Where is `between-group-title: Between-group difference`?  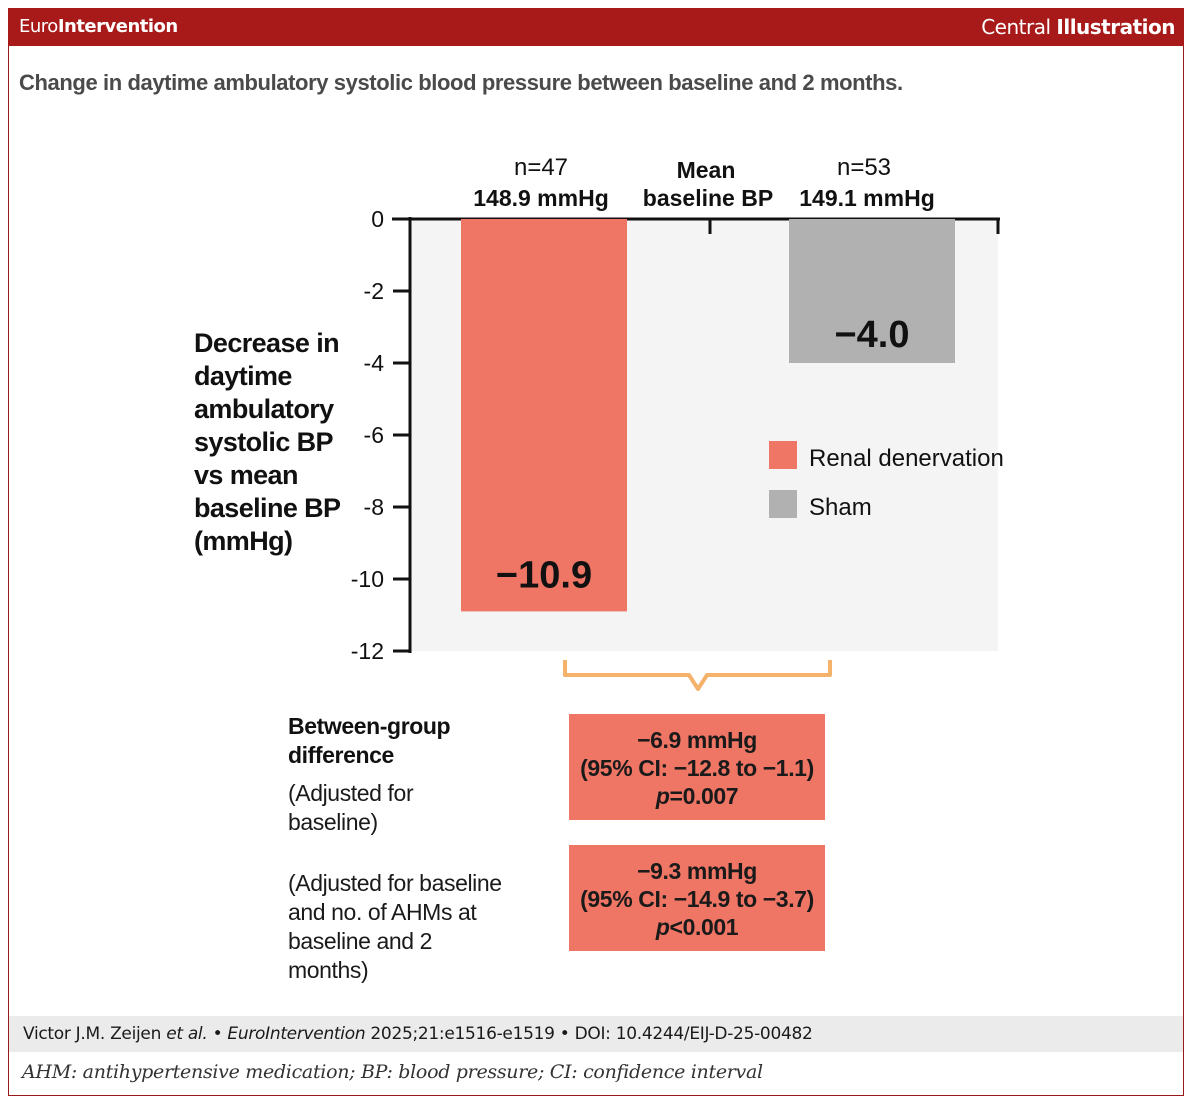 between-group-title: Between-group difference is located at coordinates (369, 740).